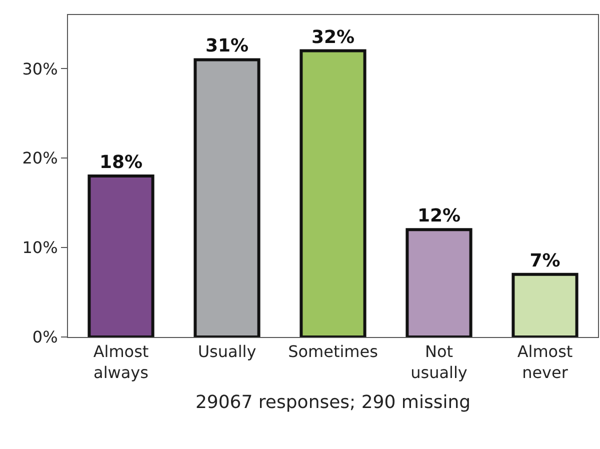 This screenshot has height=449, width=600. What do you see at coordinates (545, 362) in the screenshot?
I see `x-tick-label: Almost never` at bounding box center [545, 362].